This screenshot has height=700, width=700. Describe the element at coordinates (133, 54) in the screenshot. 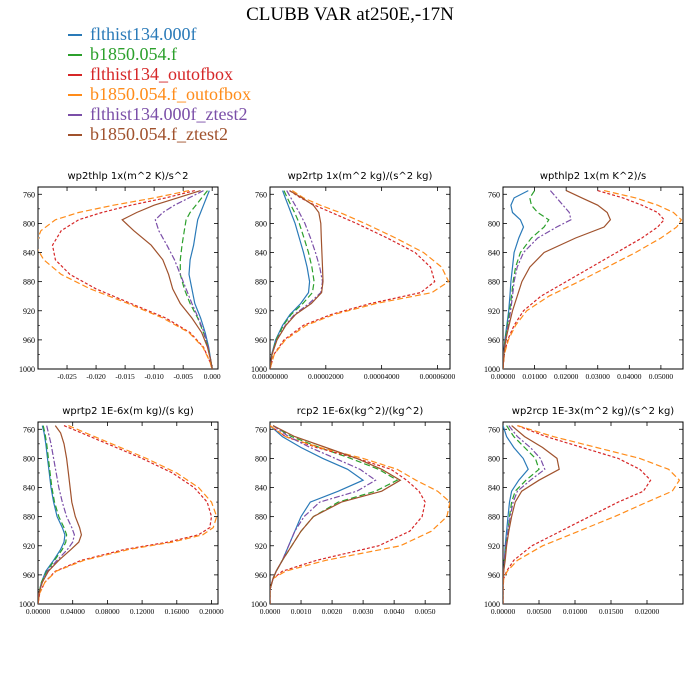

I see `legend-label: b1850.054.f` at that location.